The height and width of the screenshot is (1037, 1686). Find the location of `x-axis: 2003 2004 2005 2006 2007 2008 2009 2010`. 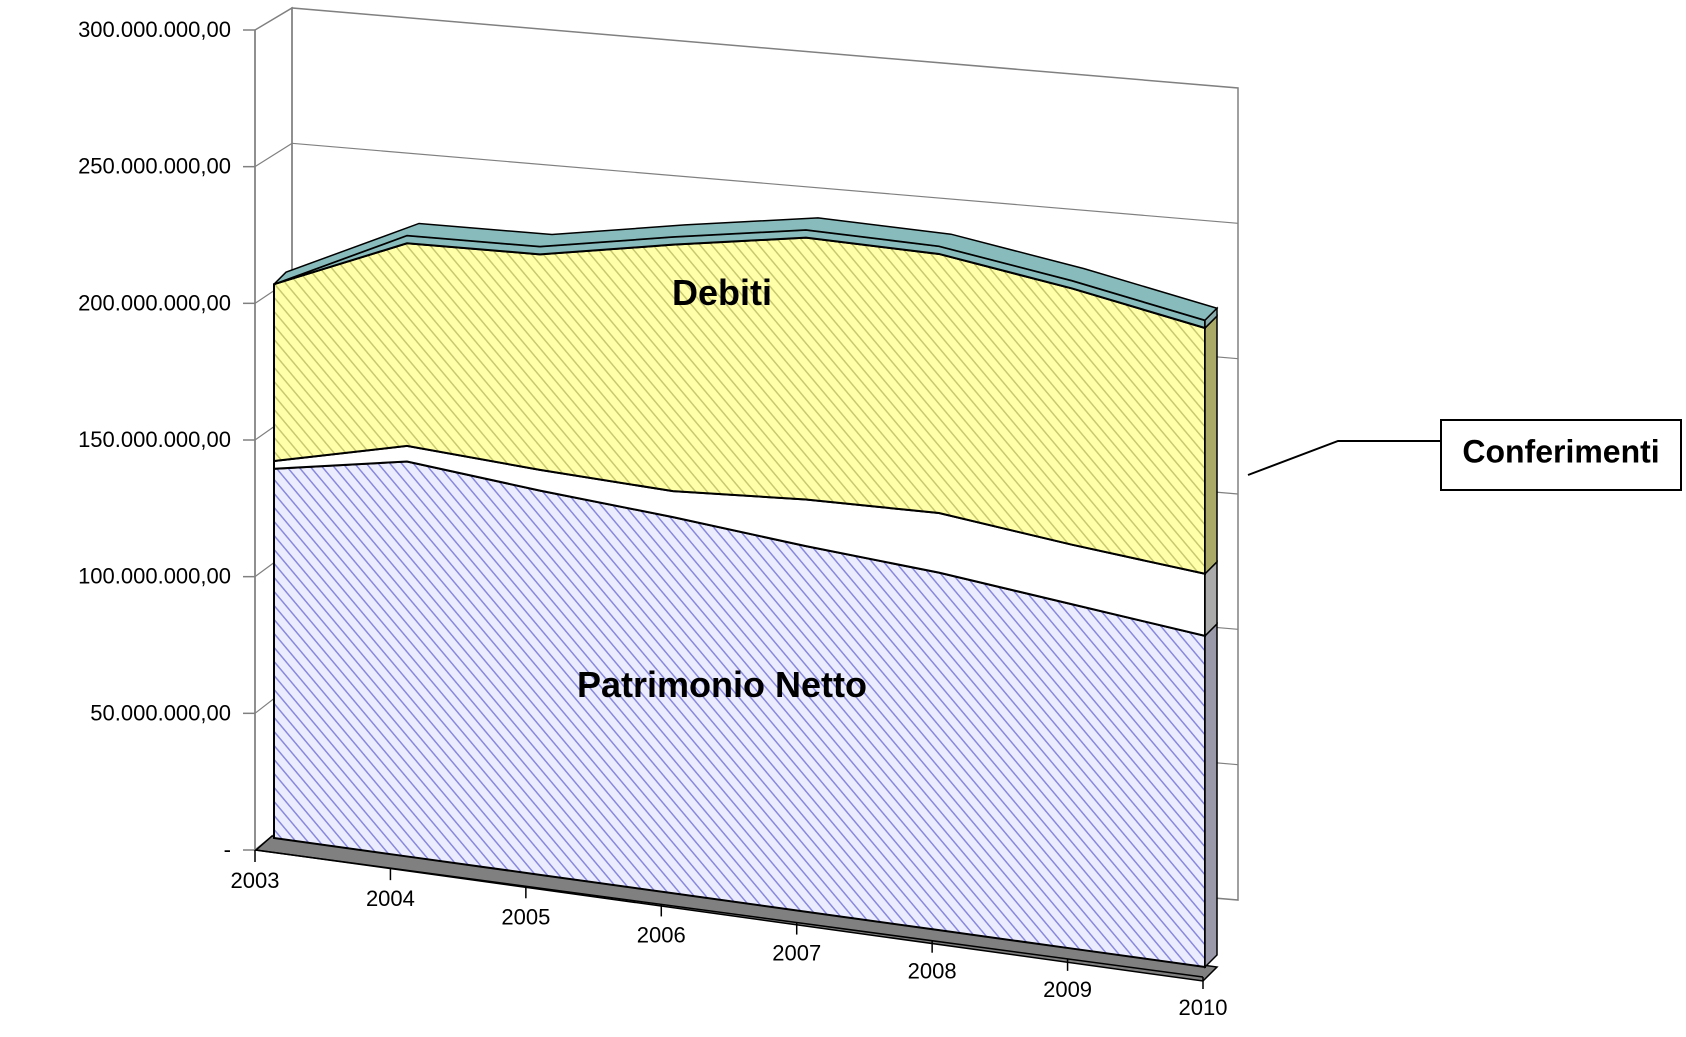

x-axis: 2003 2004 2005 2006 2007 2008 2009 2010 is located at coordinates (729, 934).